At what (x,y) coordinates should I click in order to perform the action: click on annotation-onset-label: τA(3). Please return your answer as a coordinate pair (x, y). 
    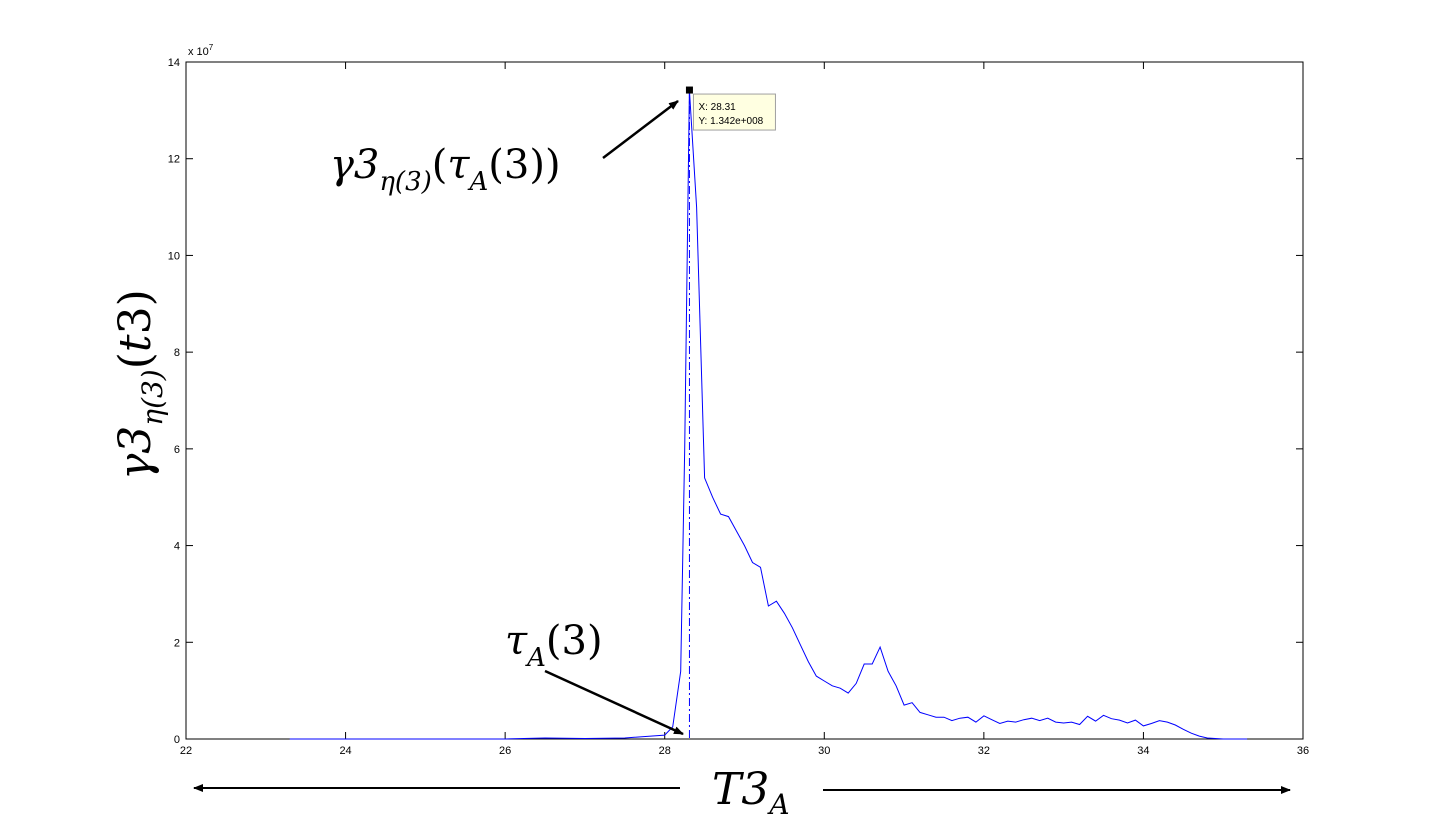
    Looking at the image, I should click on (554, 645).